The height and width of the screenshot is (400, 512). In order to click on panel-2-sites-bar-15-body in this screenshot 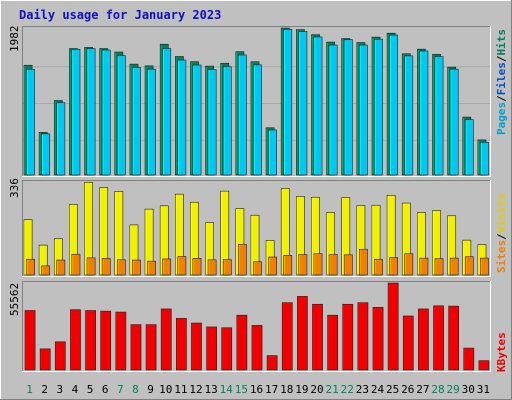, I will do `click(242, 259)`.